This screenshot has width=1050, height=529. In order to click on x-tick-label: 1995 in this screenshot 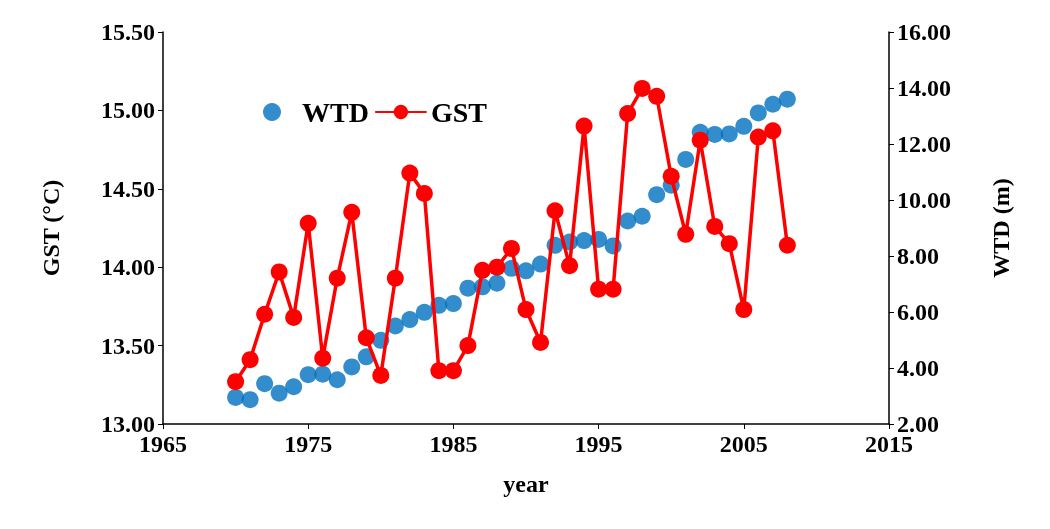, I will do `click(598, 444)`.